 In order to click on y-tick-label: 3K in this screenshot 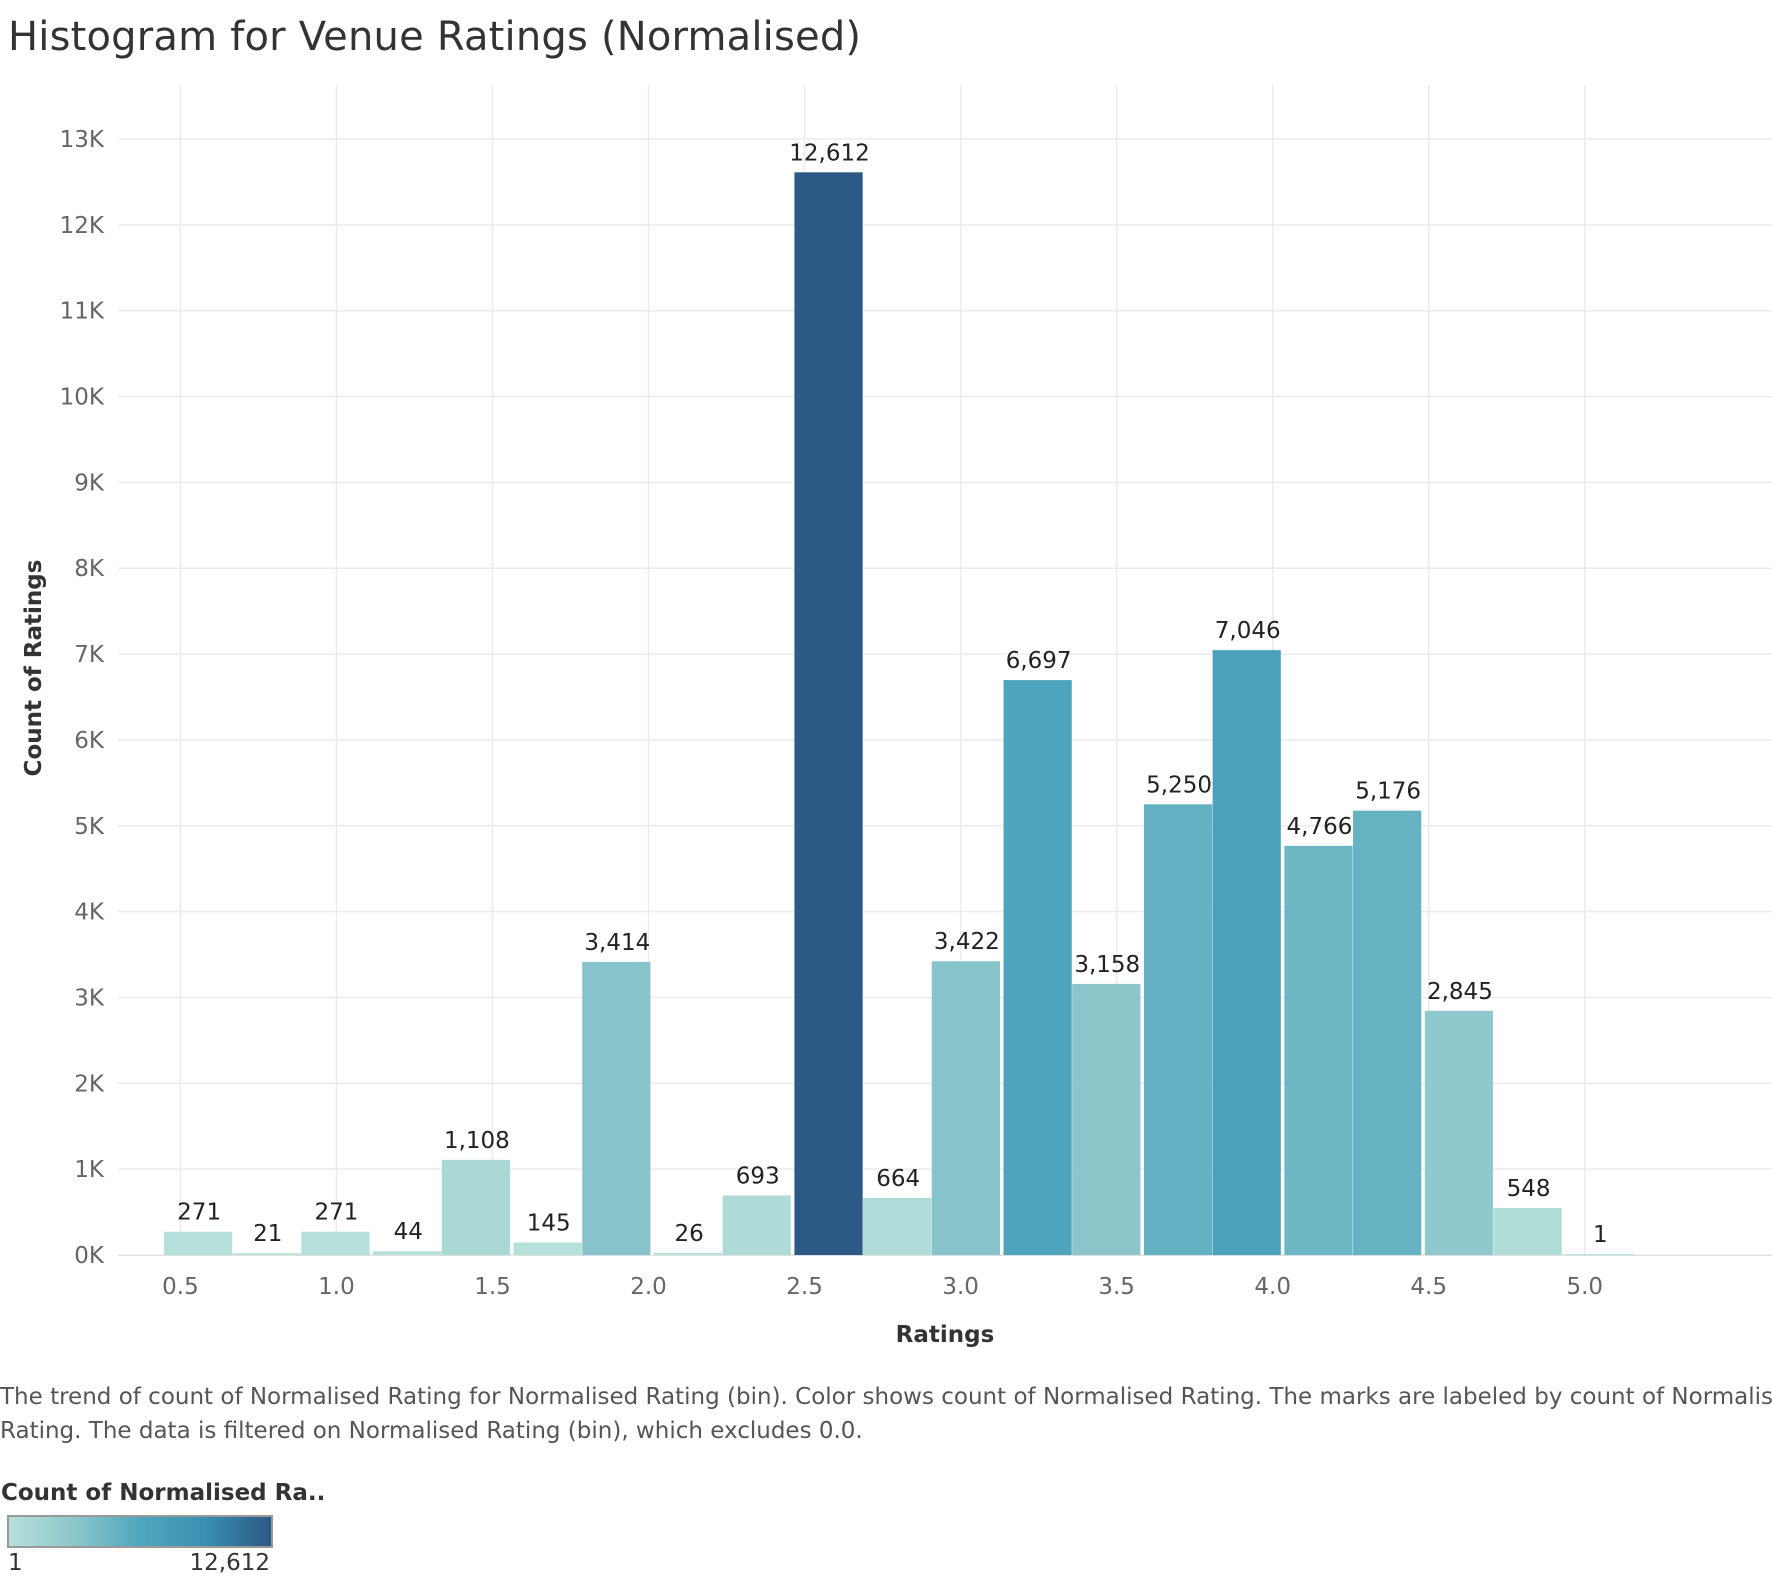, I will do `click(89, 998)`.